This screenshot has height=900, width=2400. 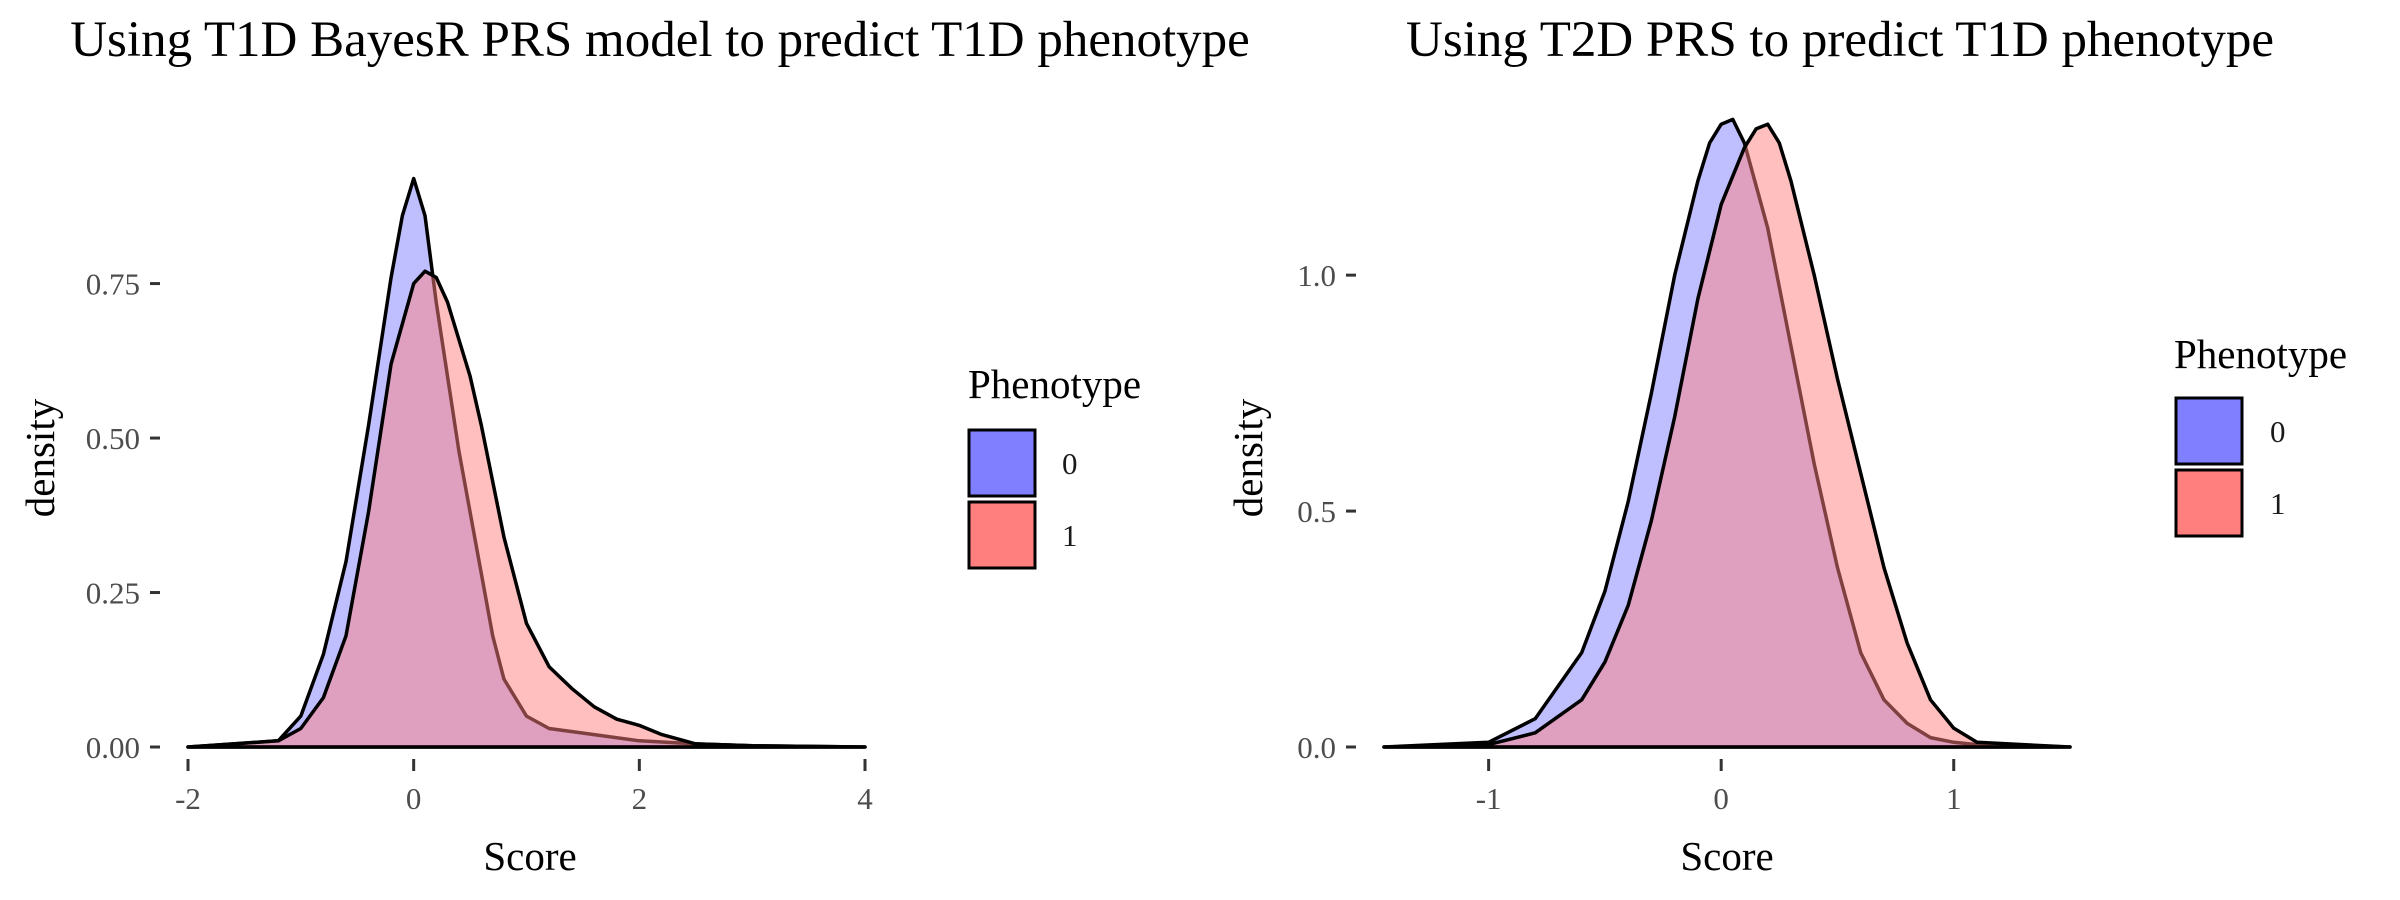 I want to click on y-tick-label: 0.50, so click(x=113, y=438).